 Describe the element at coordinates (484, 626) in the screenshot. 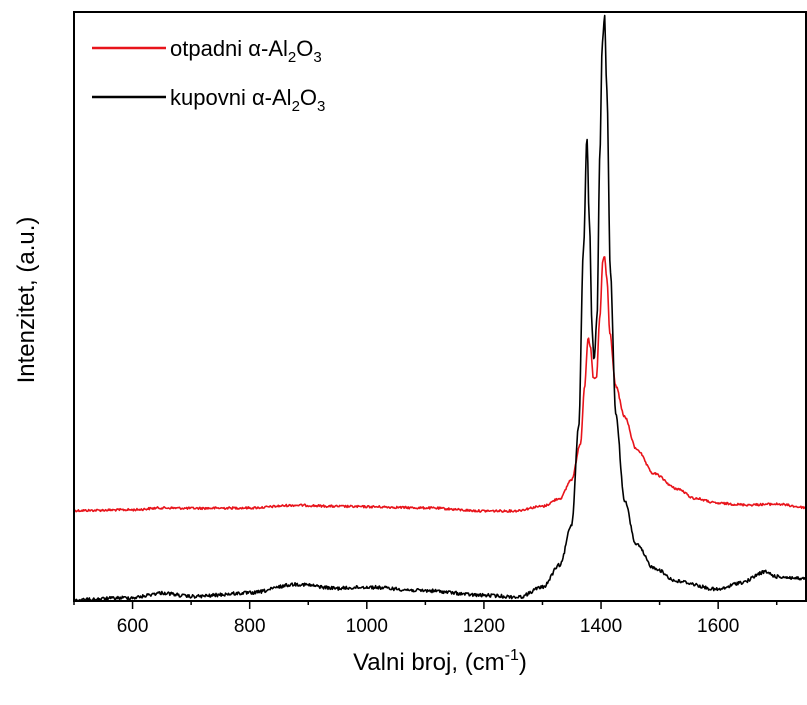

I see `x-tick-label-1200: 1200` at that location.